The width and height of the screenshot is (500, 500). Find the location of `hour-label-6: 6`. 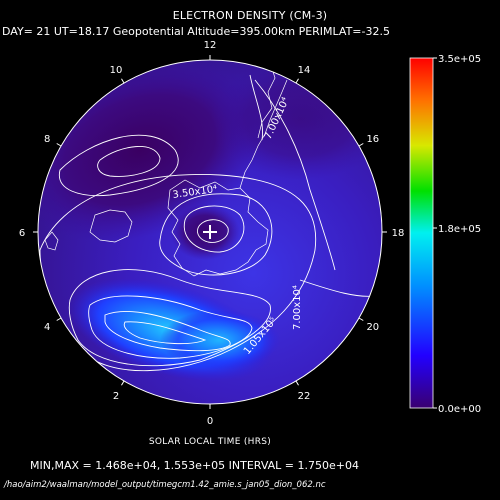

hour-label-6: 6 is located at coordinates (22, 233).